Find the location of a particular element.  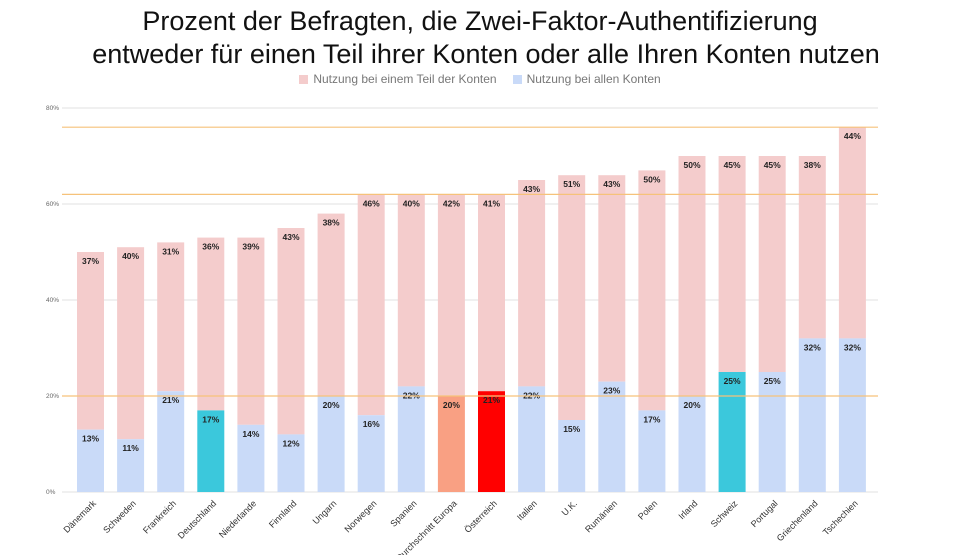

y-tick-label: 80% is located at coordinates (52, 108).